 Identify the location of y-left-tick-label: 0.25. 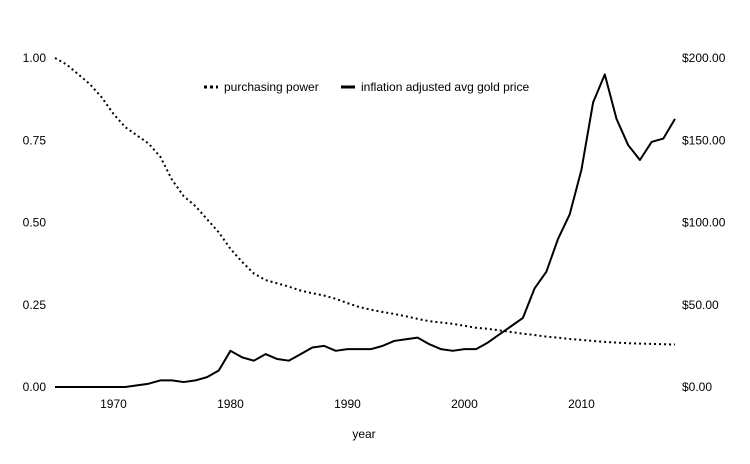
(35, 305).